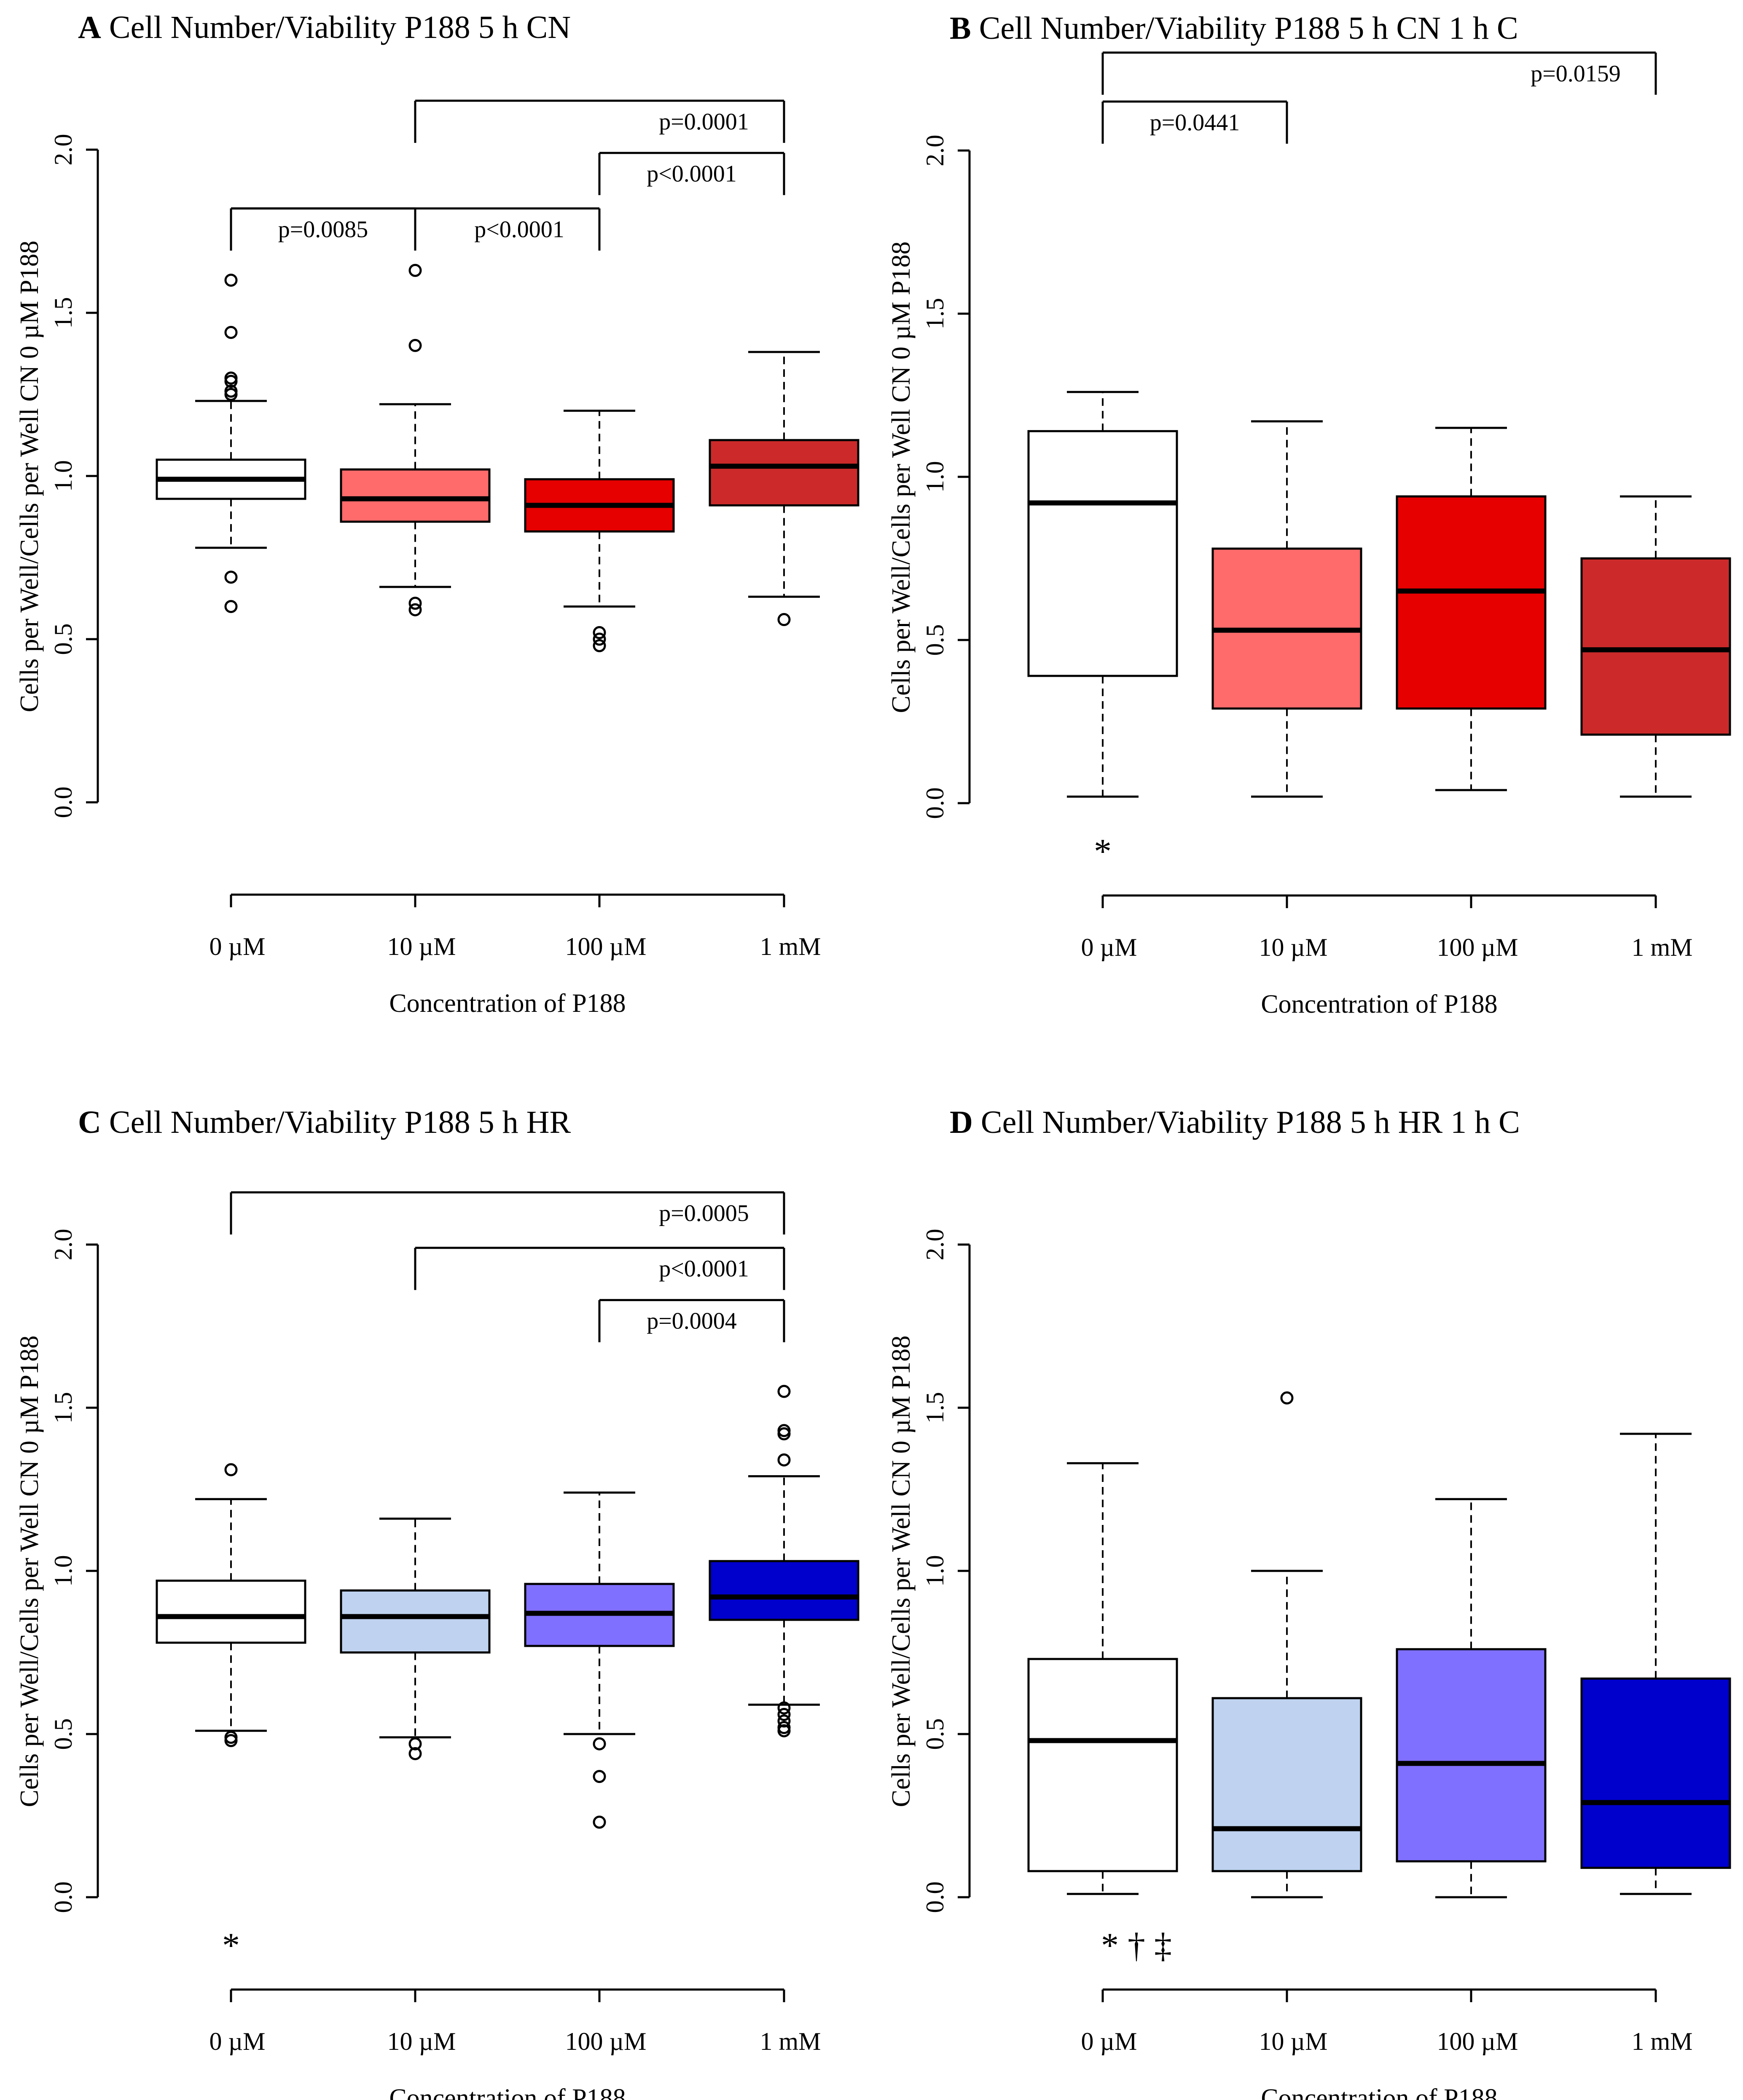  Describe the element at coordinates (961, 1122) in the screenshot. I see `panel-letter: D` at that location.